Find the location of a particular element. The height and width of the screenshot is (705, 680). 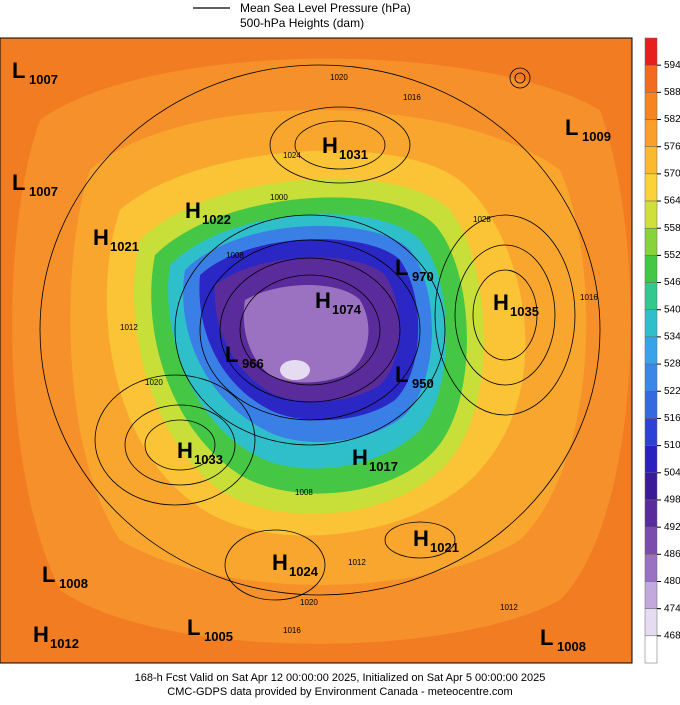

center-value: 1074 is located at coordinates (347, 309).